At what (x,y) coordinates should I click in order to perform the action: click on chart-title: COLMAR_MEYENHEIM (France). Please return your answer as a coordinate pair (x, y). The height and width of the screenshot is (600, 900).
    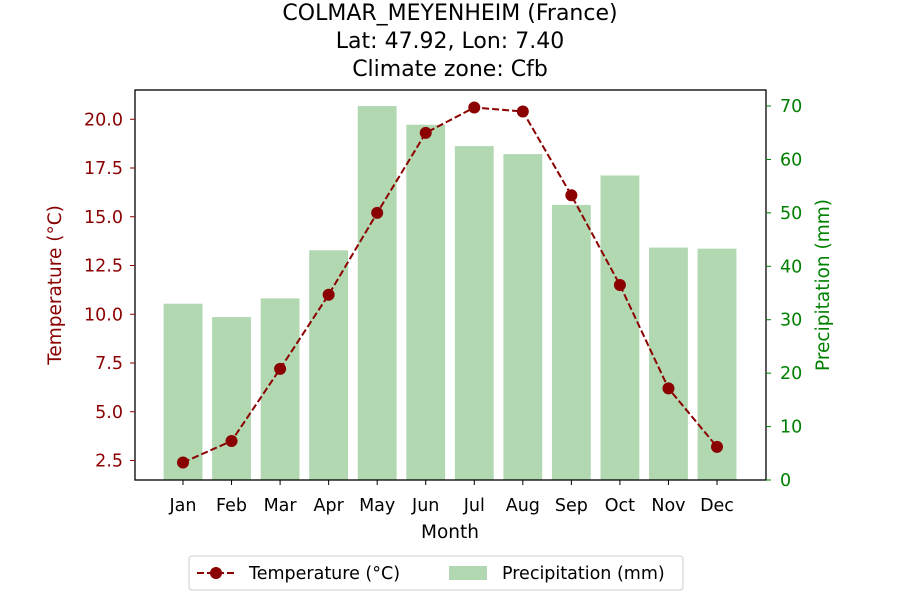
    Looking at the image, I should click on (449, 13).